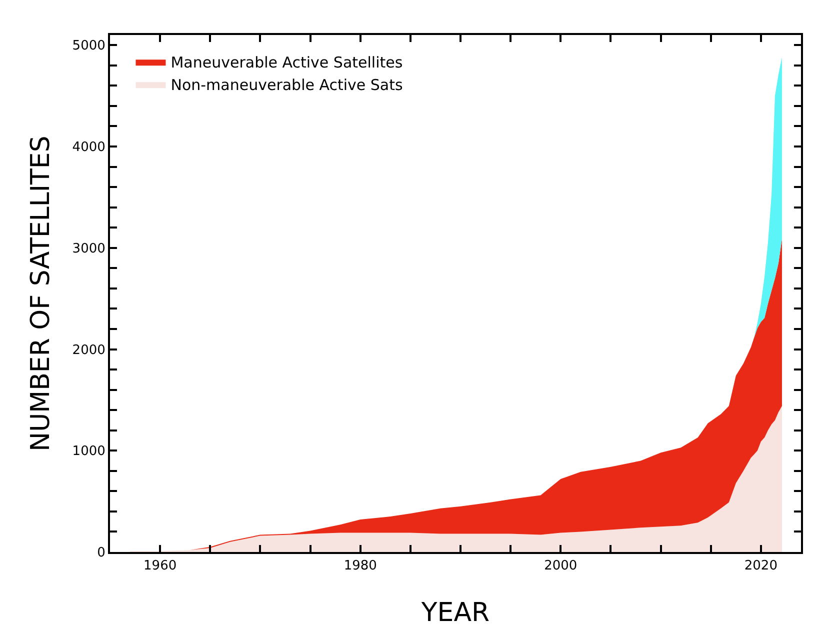  I want to click on y-axis-title: NUMBER OF SATELLITES, so click(41, 294).